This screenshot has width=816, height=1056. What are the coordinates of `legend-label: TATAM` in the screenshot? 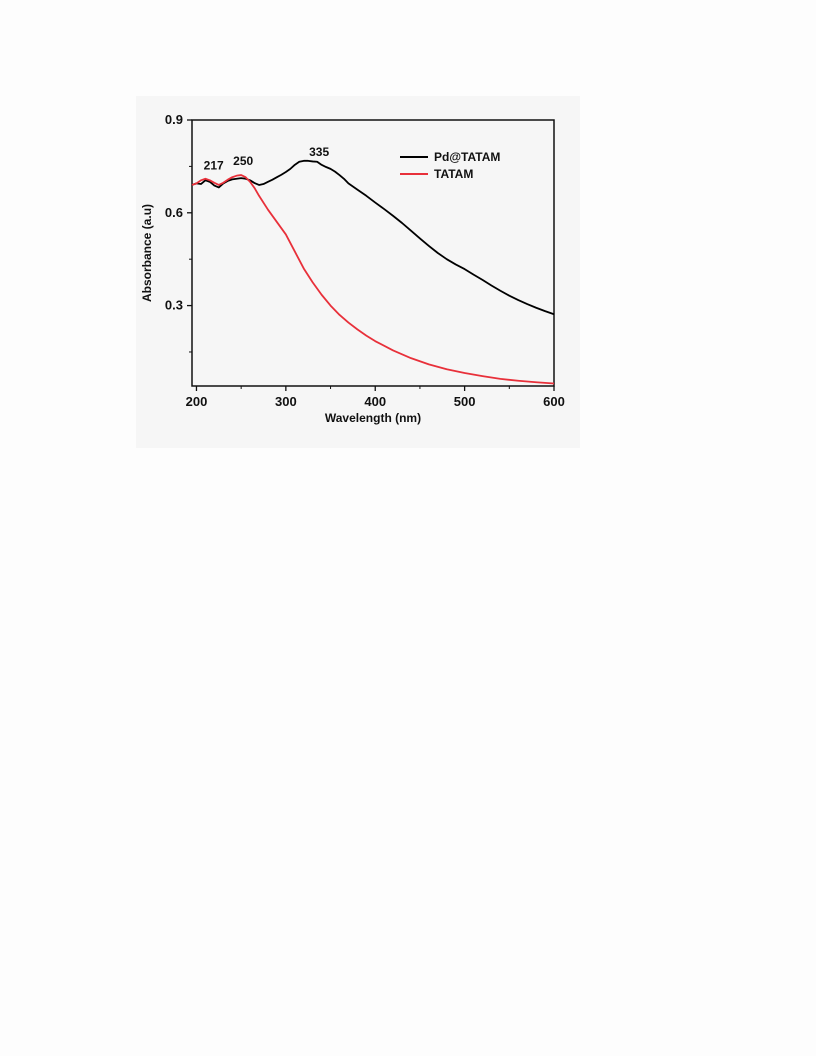 It's located at (453, 174).